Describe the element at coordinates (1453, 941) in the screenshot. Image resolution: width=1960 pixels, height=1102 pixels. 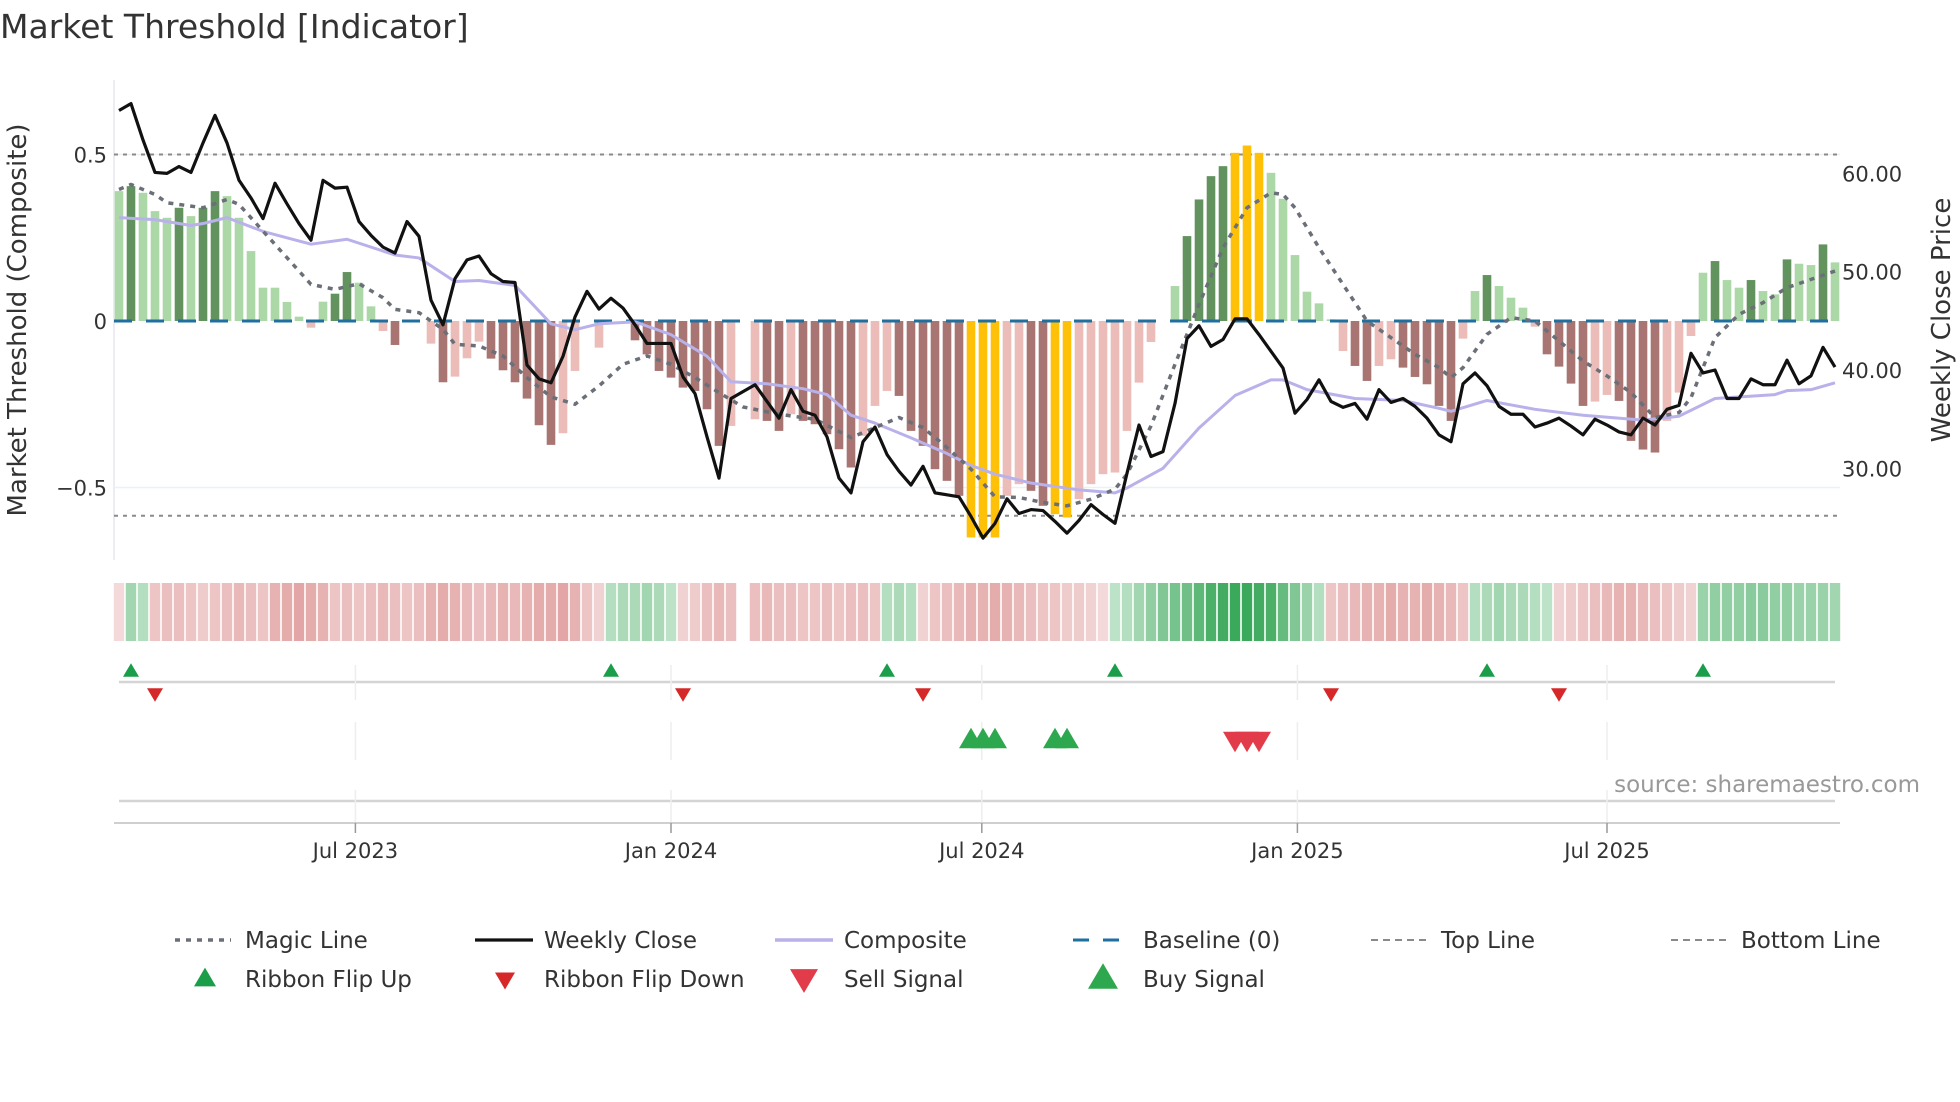
I see `legend-item: Top Line` at that location.